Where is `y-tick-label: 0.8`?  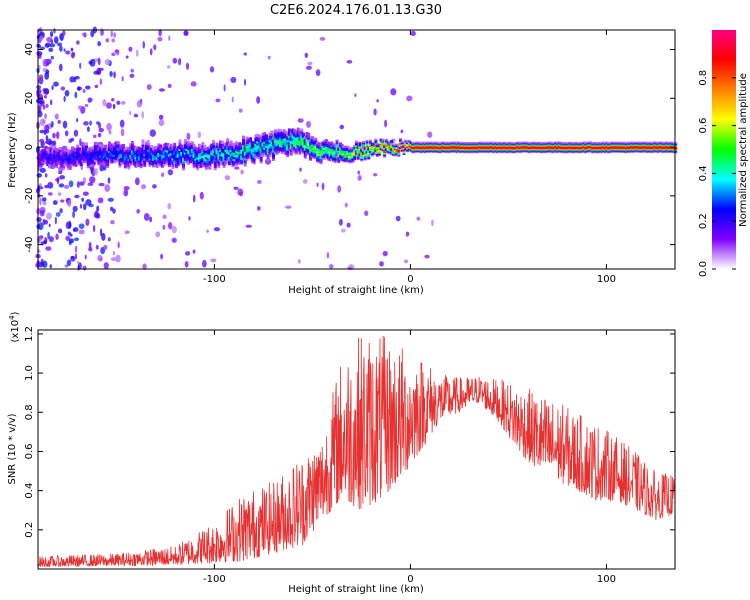
y-tick-label: 0.8 is located at coordinates (29, 412).